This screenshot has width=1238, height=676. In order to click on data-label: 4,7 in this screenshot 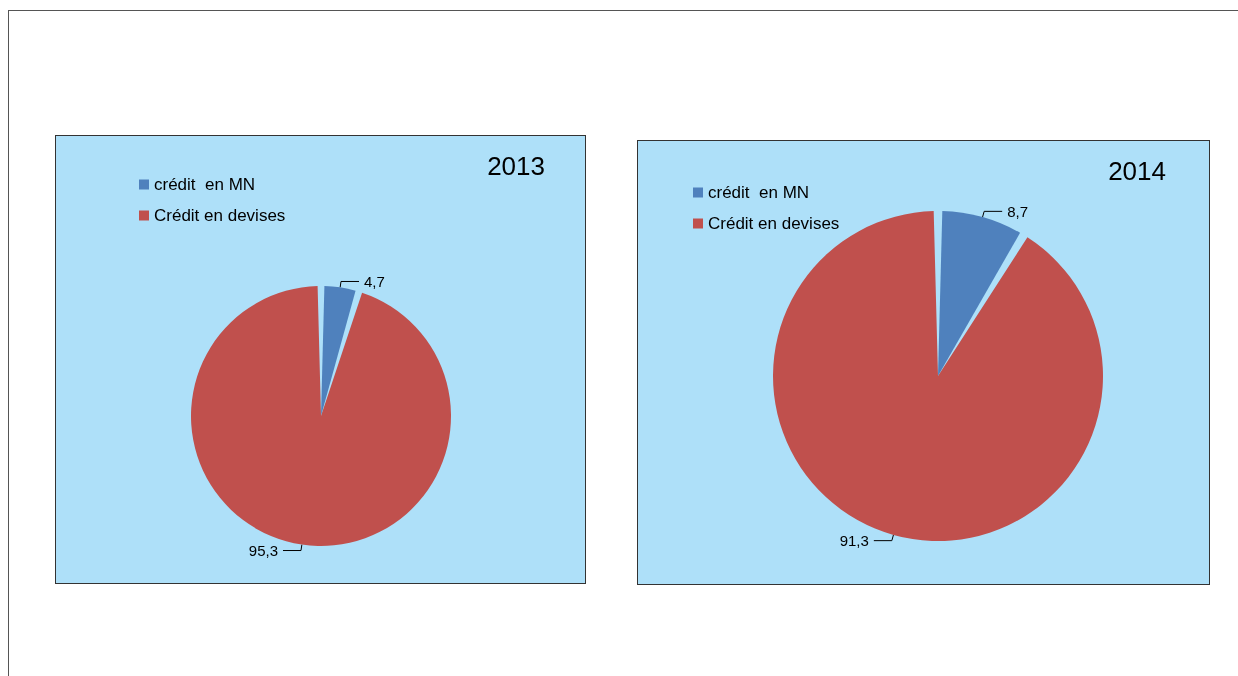, I will do `click(374, 281)`.